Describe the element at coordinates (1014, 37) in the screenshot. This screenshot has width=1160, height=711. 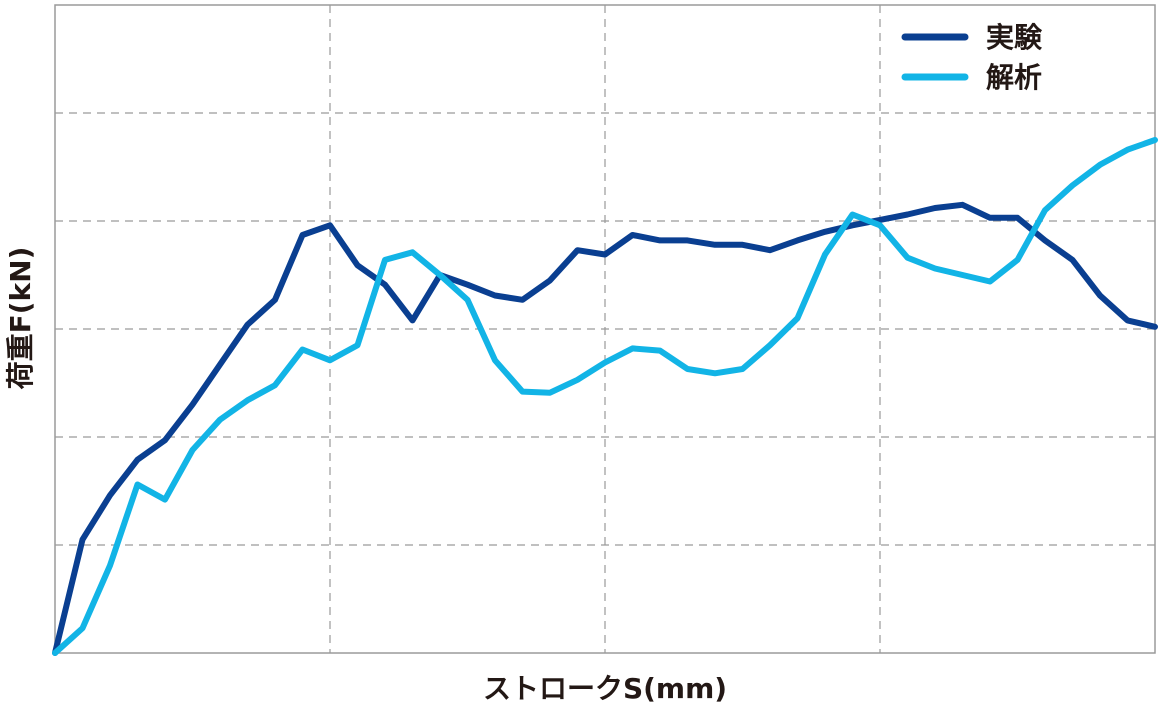
I see `legend-label: 実験` at that location.